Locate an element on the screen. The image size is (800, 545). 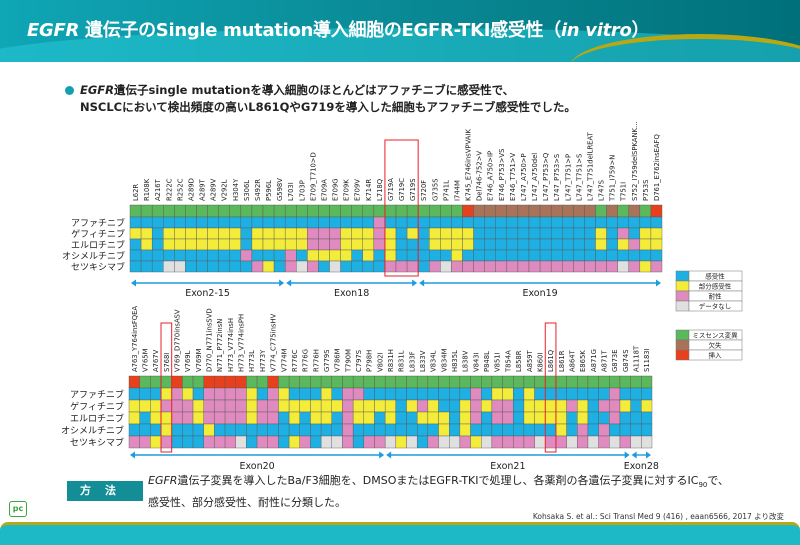
mutation-label: A289D is located at coordinates (191, 189).